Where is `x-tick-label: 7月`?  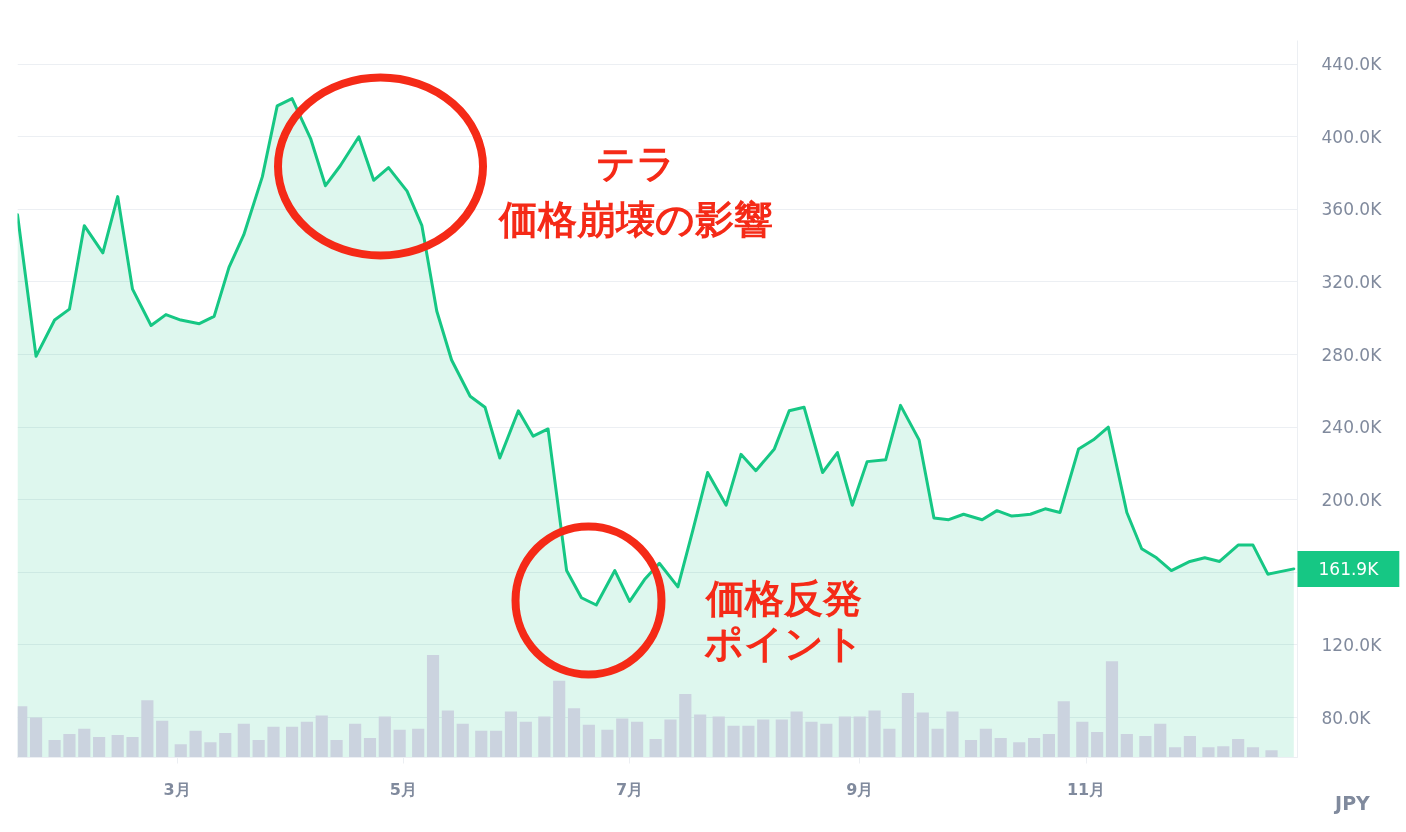 x-tick-label: 7月 is located at coordinates (630, 789).